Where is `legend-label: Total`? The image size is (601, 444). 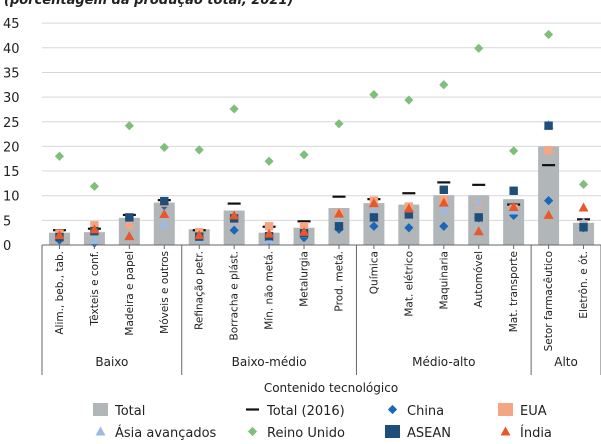 legend-label: Total is located at coordinates (129, 411).